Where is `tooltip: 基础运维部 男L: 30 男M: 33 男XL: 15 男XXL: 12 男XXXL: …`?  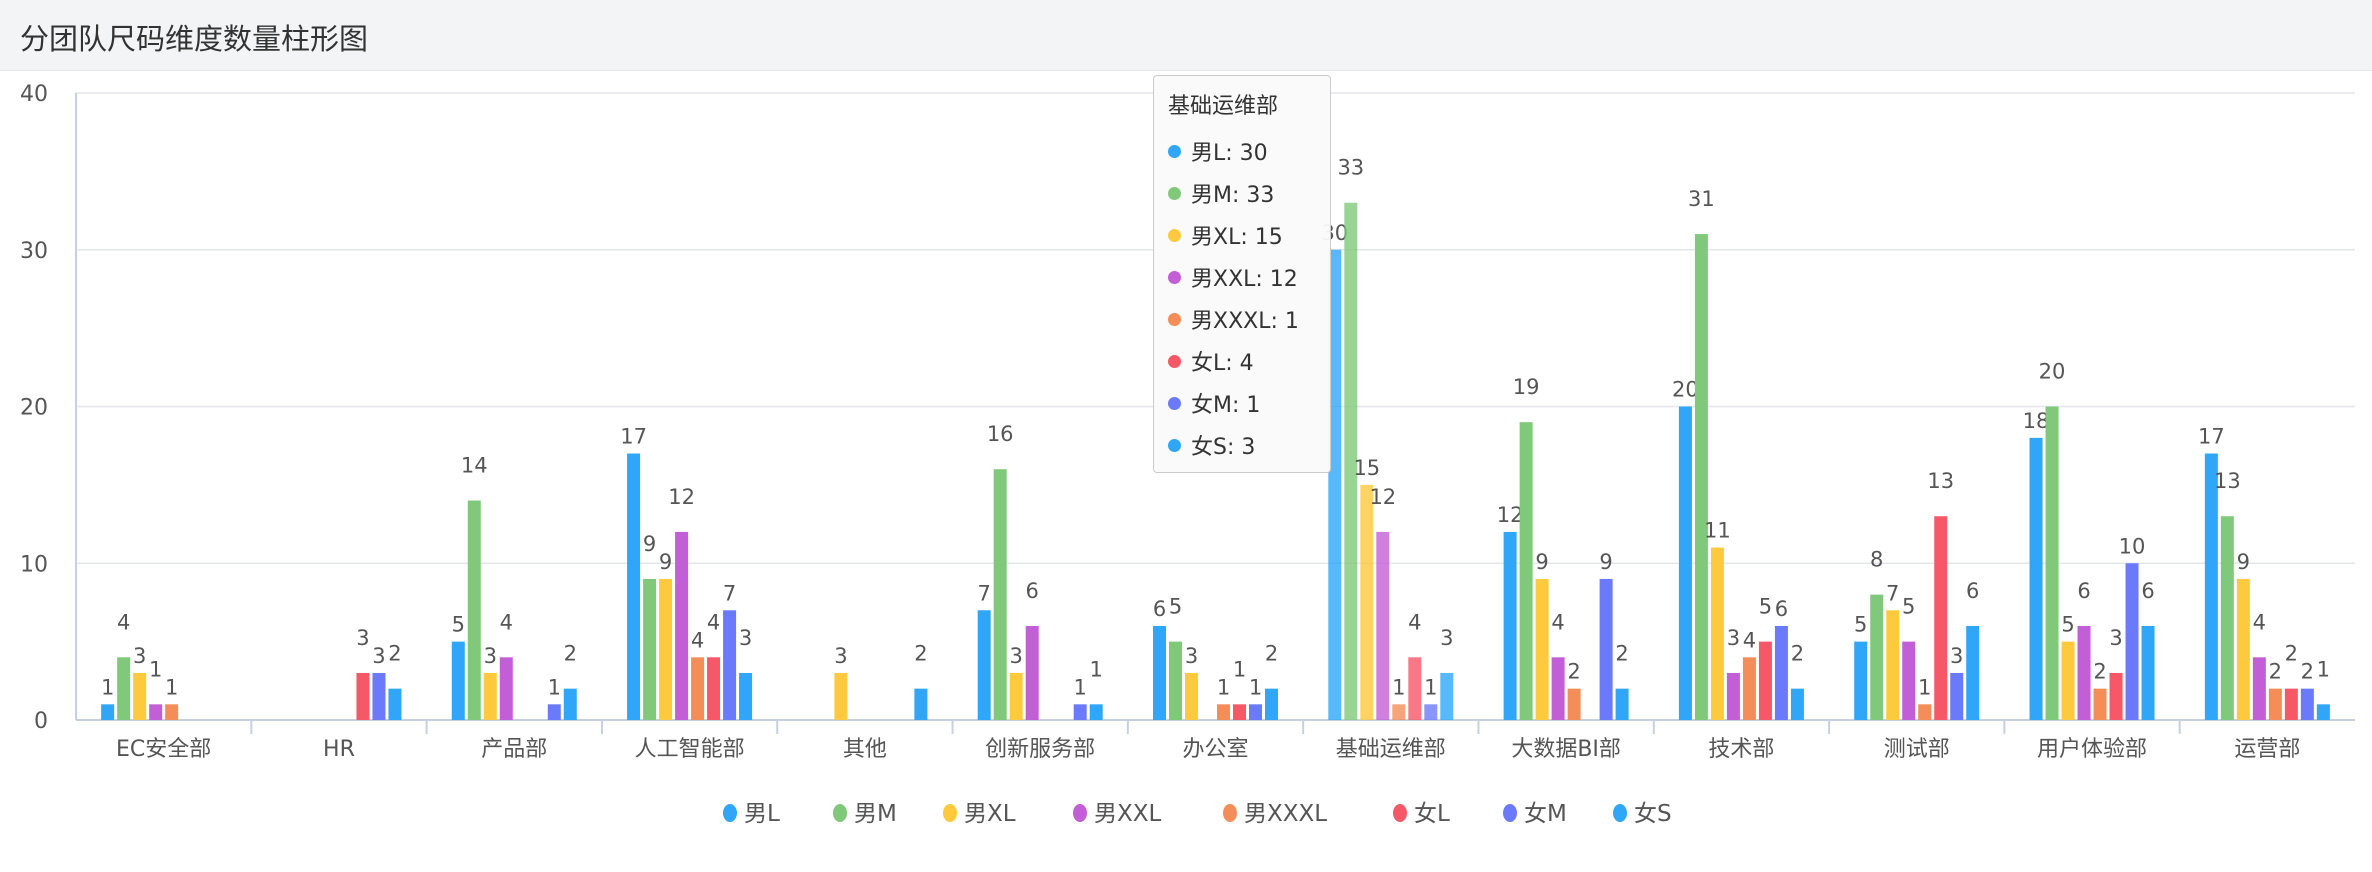
tooltip: 基础运维部 男L: 30 男M: 33 男XL: 15 男XXL: 12 男XXXL: … is located at coordinates (1242, 274).